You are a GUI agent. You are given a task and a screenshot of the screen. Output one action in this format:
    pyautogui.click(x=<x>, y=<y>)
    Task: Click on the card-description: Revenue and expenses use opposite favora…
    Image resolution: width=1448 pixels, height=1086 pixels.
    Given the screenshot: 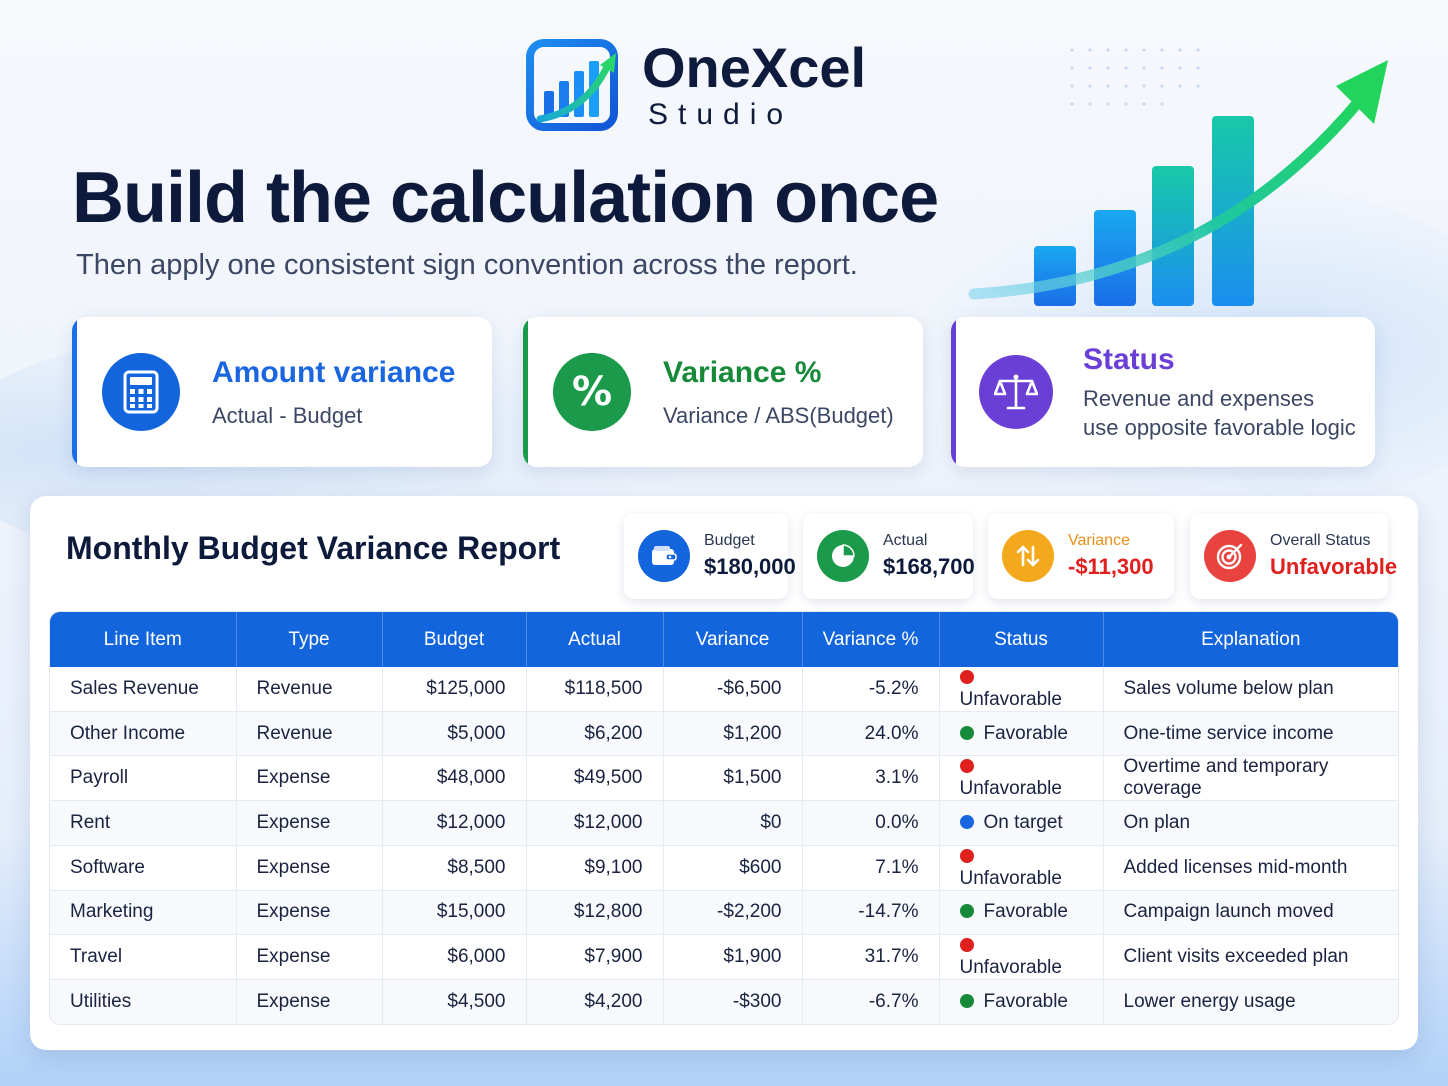 What is the action you would take?
    pyautogui.click(x=1219, y=413)
    